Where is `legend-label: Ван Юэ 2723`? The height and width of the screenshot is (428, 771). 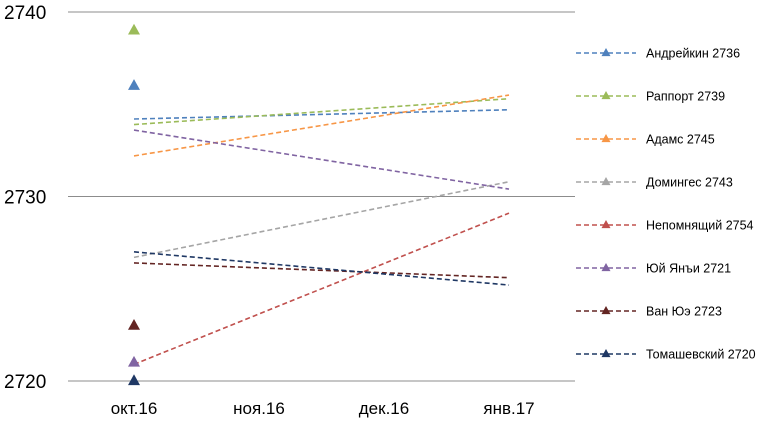
legend-label: Ван Юэ 2723 is located at coordinates (684, 312).